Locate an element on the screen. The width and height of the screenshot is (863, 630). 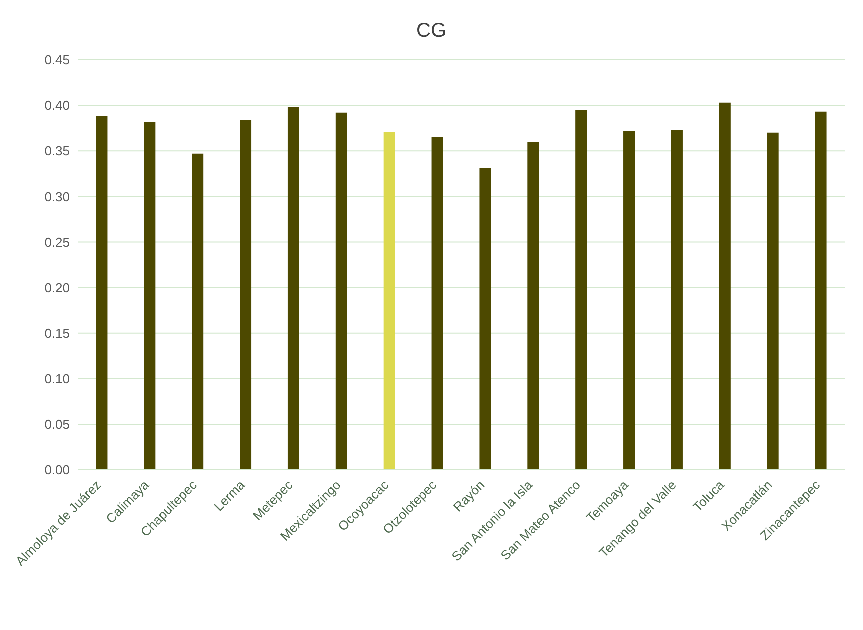
y-tick-label: 0.20 is located at coordinates (57, 288).